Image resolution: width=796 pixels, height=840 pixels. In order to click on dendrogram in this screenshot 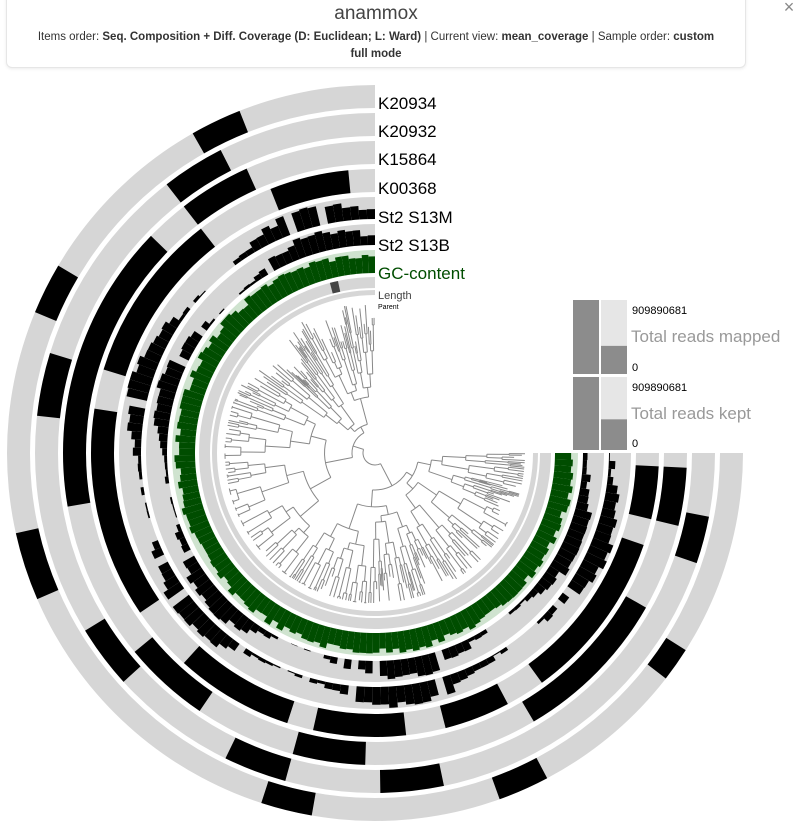, I will do `click(375, 454)`.